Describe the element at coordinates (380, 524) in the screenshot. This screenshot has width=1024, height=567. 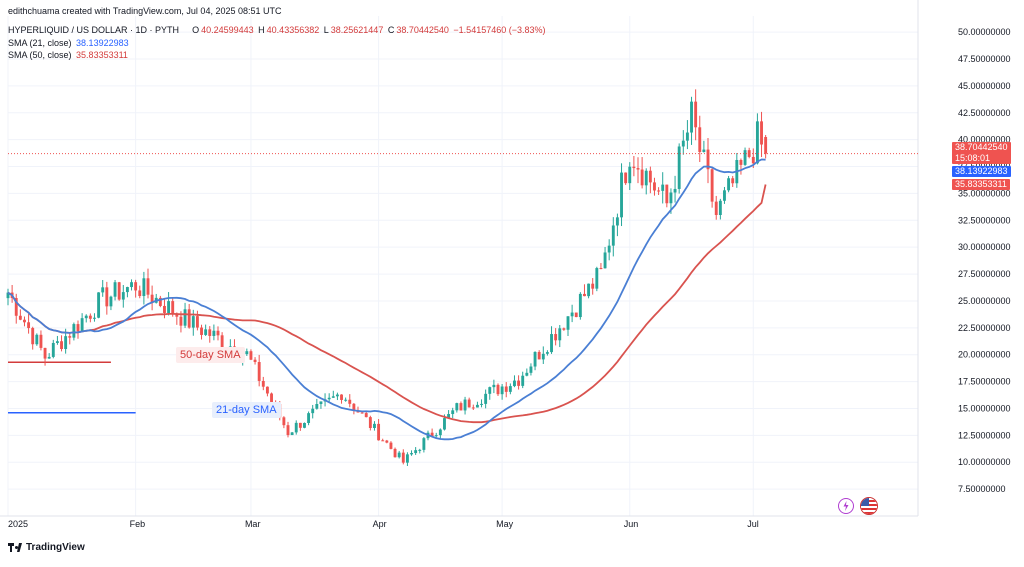
I see `x-tick-label: Apr` at that location.